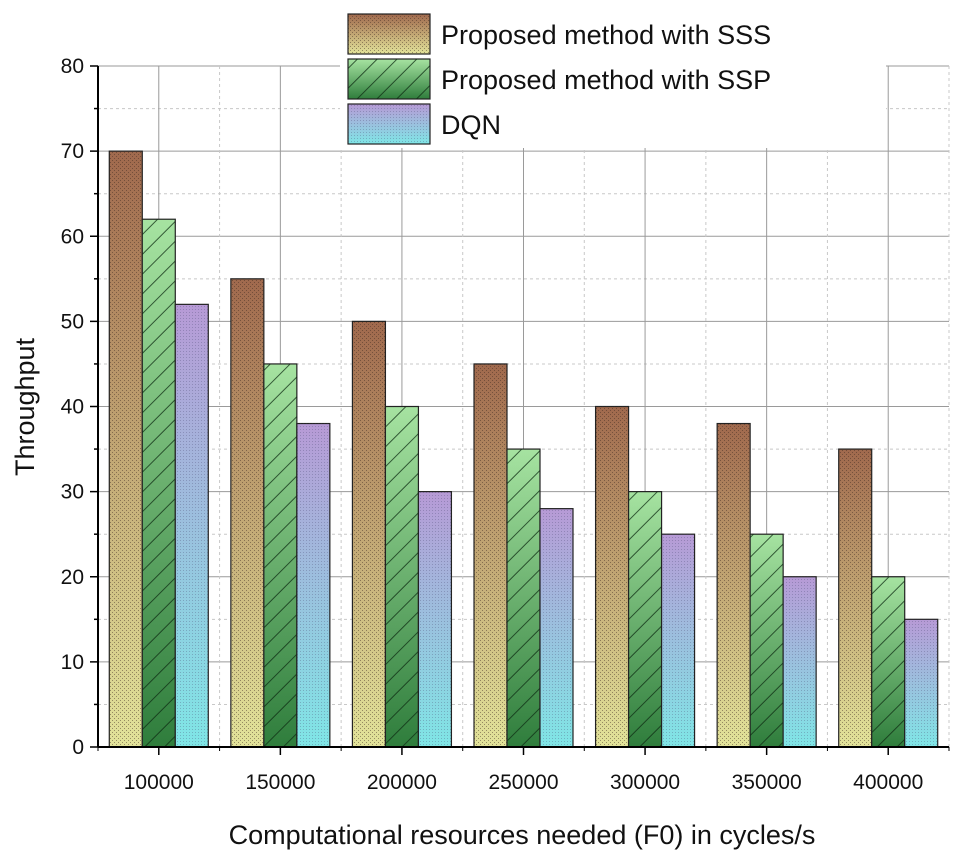 The height and width of the screenshot is (861, 955). Describe the element at coordinates (888, 782) in the screenshot. I see `x-tick-label: 400000` at that location.